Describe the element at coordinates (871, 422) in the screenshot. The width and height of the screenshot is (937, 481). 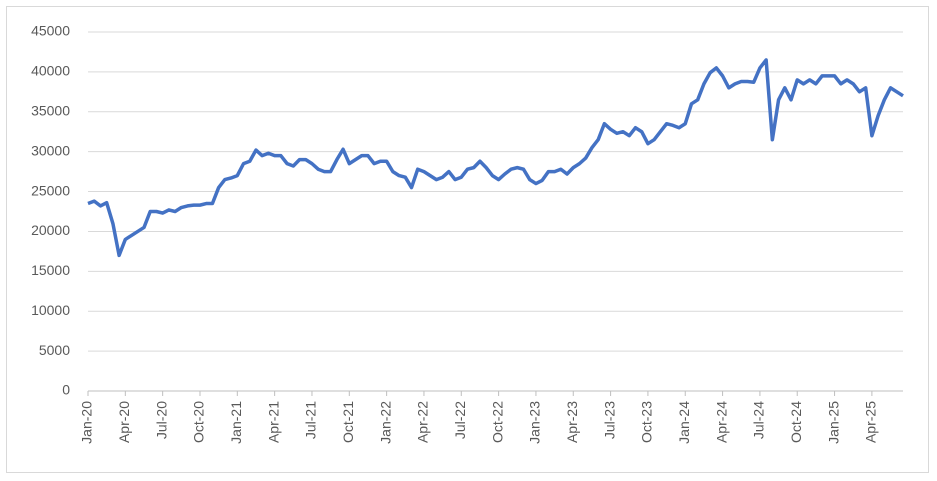
I see `x-tick-label: Apr-25` at that location.